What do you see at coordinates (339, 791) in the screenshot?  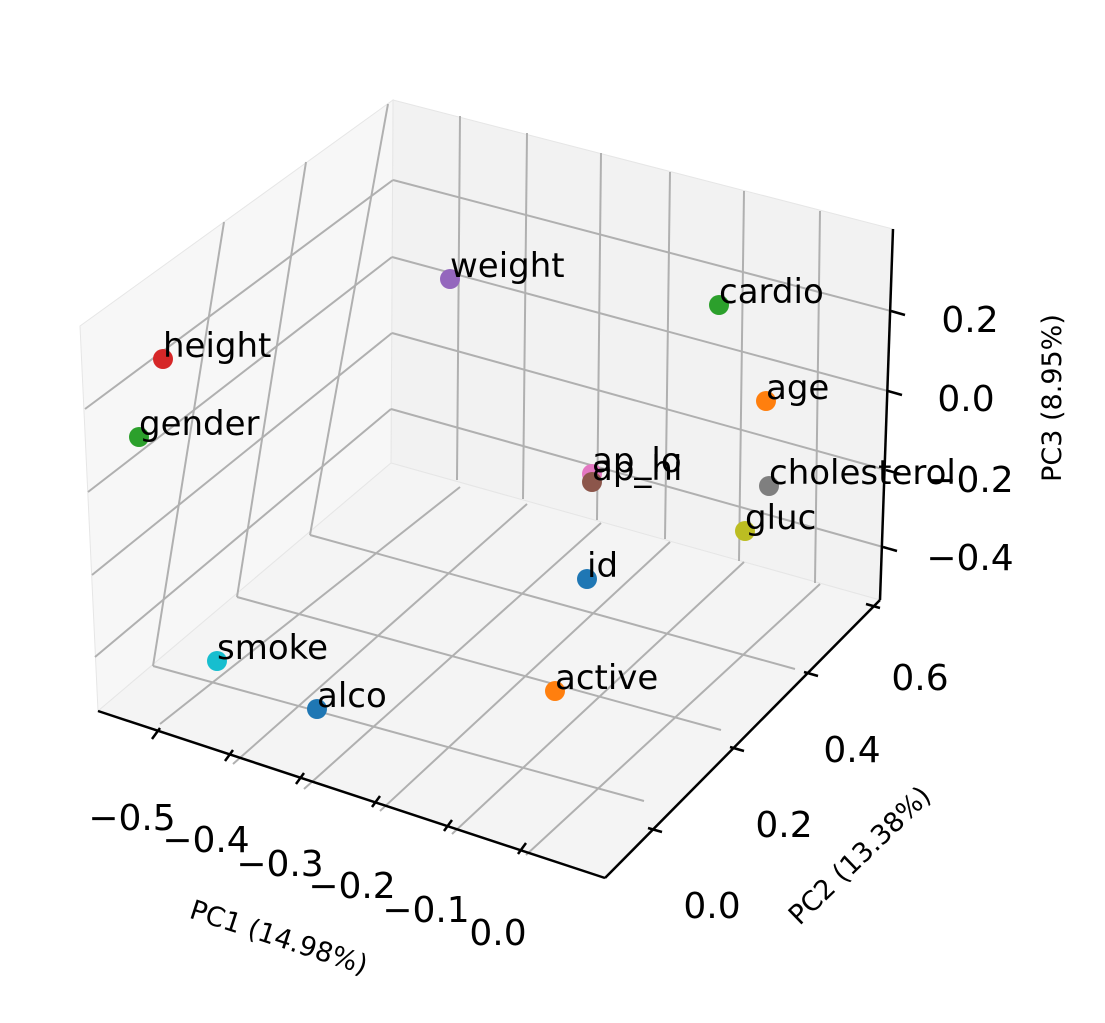 I see `x-axis-ticks` at bounding box center [339, 791].